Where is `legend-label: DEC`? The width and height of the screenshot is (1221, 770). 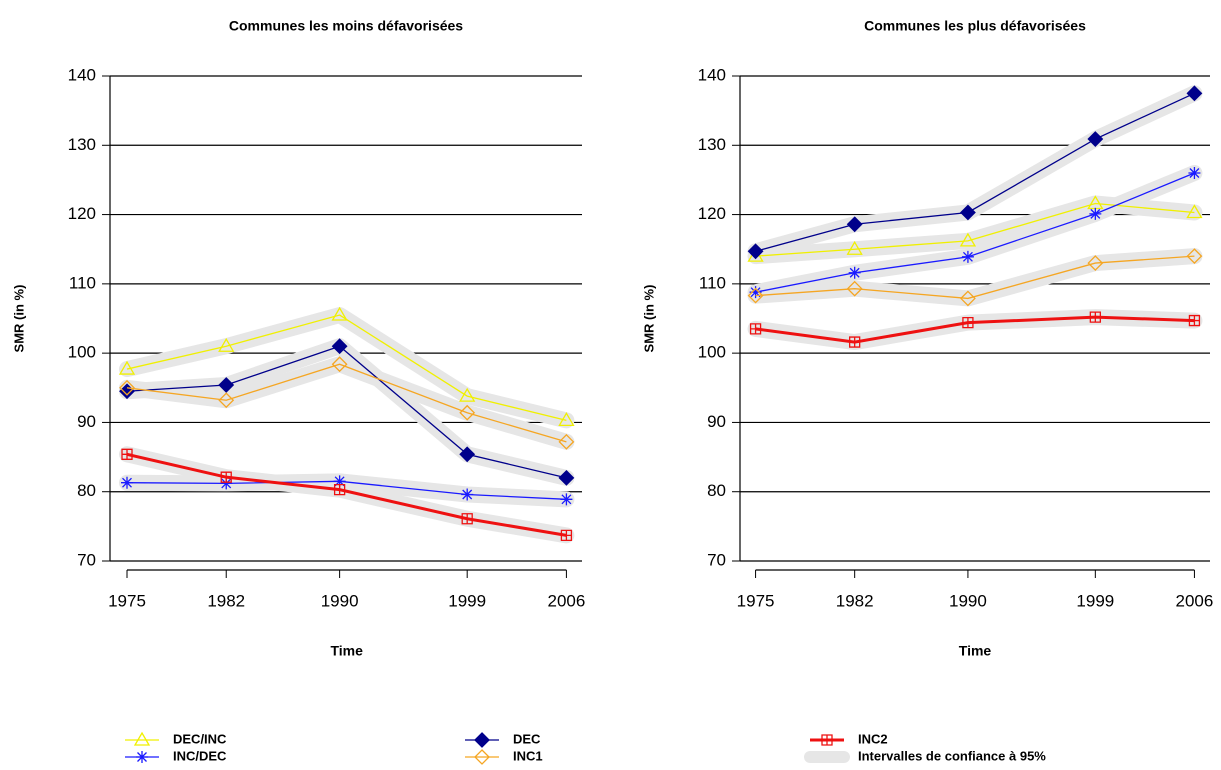
legend-label: DEC is located at coordinates (527, 738).